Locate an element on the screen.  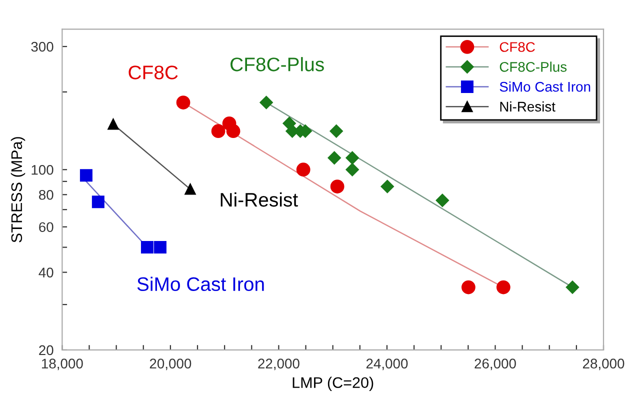
x-tick-label: 22,000 is located at coordinates (279, 364).